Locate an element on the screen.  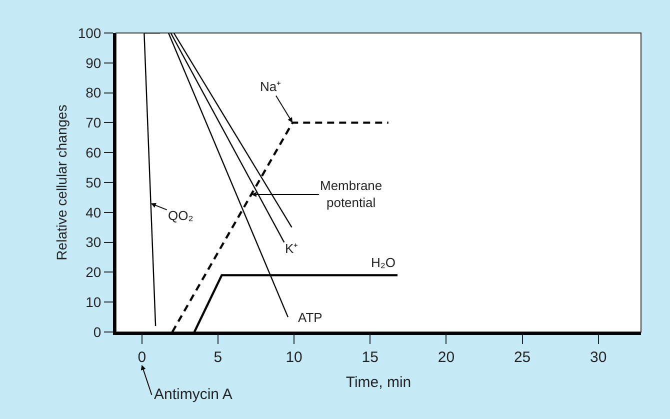
y-tick-label: 60 is located at coordinates (94, 152).